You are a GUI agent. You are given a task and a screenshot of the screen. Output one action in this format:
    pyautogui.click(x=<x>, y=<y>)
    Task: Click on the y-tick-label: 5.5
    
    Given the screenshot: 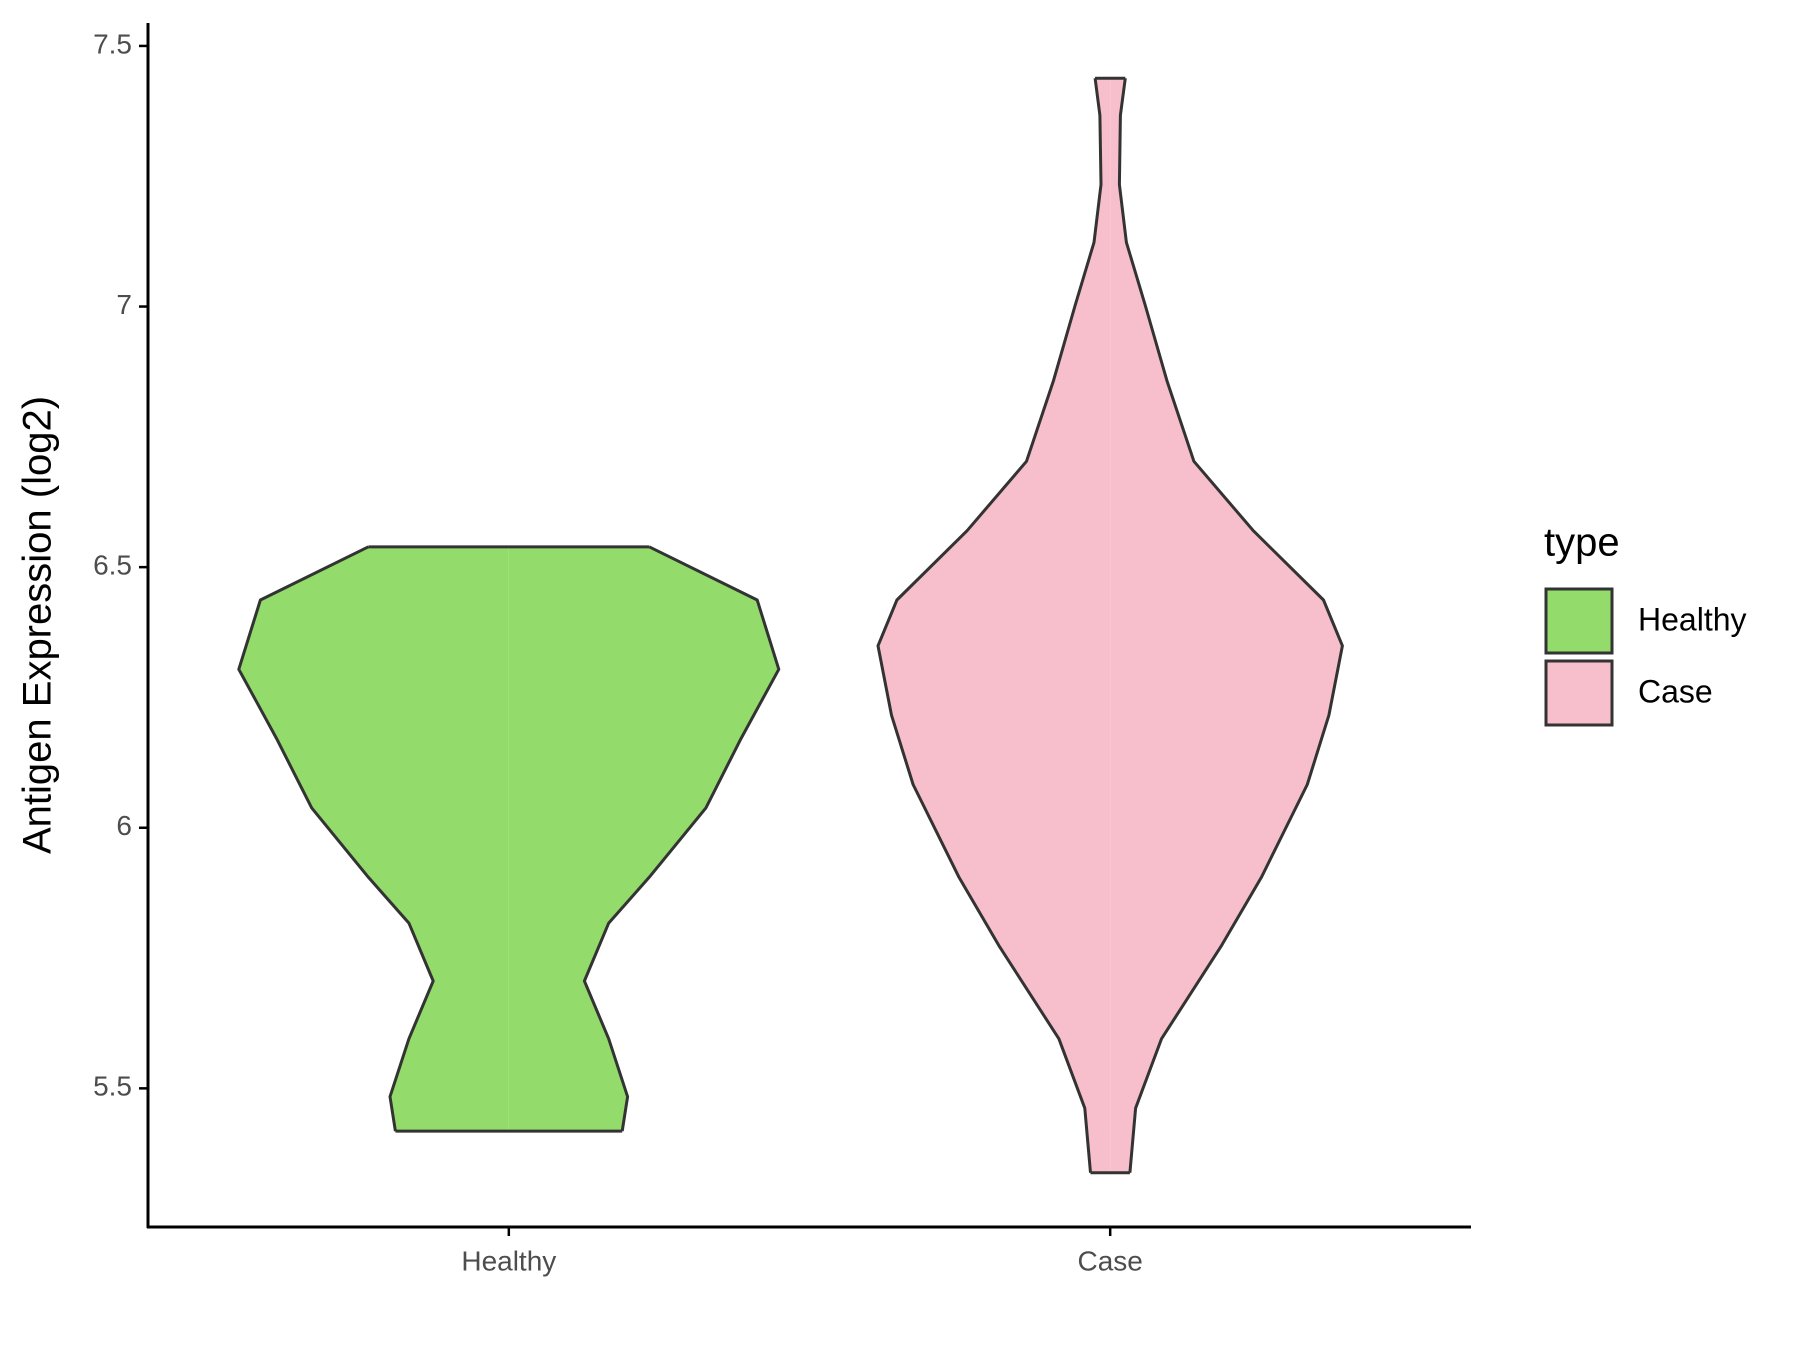 What is the action you would take?
    pyautogui.click(x=112, y=1086)
    